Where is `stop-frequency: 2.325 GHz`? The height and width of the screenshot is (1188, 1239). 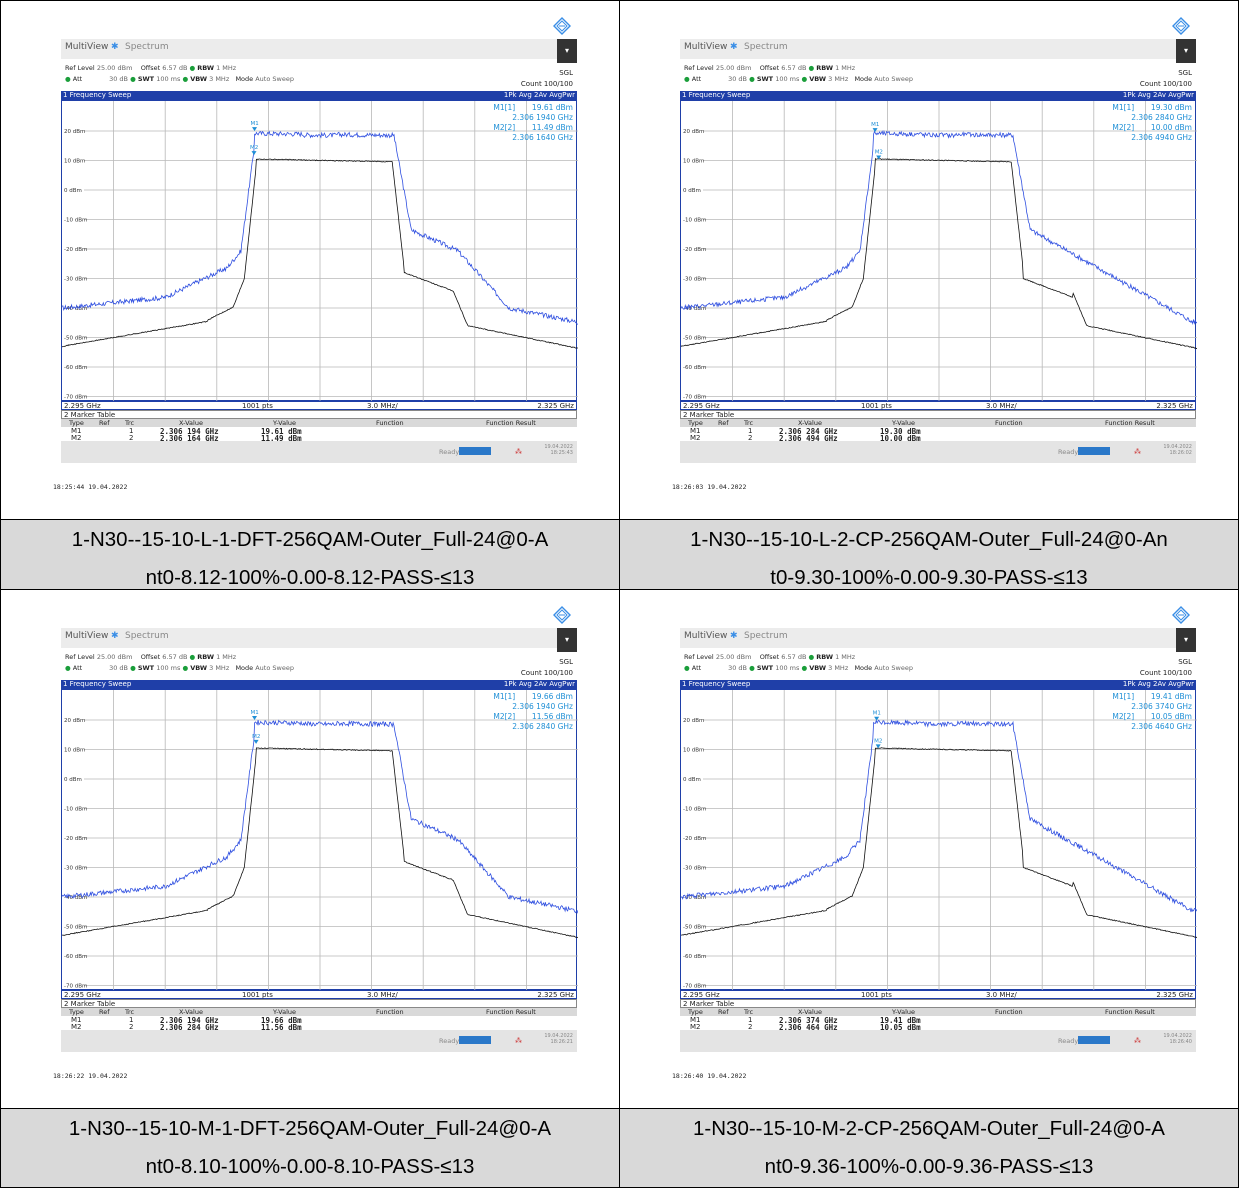
stop-frequency: 2.325 GHz is located at coordinates (1174, 406).